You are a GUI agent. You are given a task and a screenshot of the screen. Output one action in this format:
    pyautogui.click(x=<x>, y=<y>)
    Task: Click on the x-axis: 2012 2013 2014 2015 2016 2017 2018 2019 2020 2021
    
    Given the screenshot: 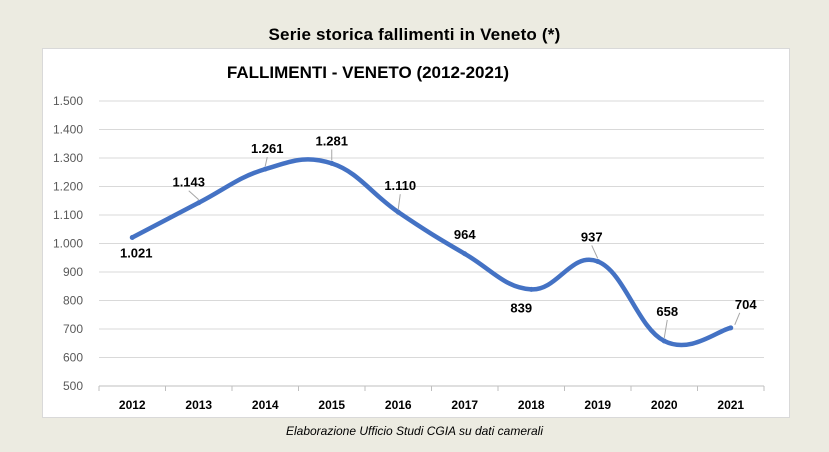 What is the action you would take?
    pyautogui.click(x=431, y=399)
    